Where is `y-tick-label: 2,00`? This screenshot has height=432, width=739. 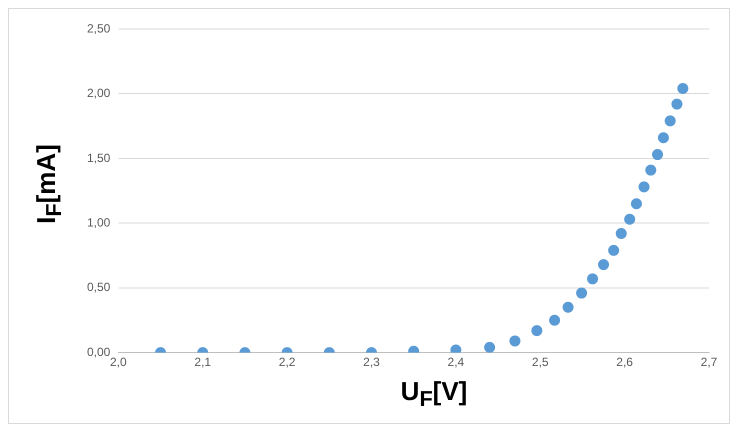 y-tick-label: 2,00 is located at coordinates (98, 93).